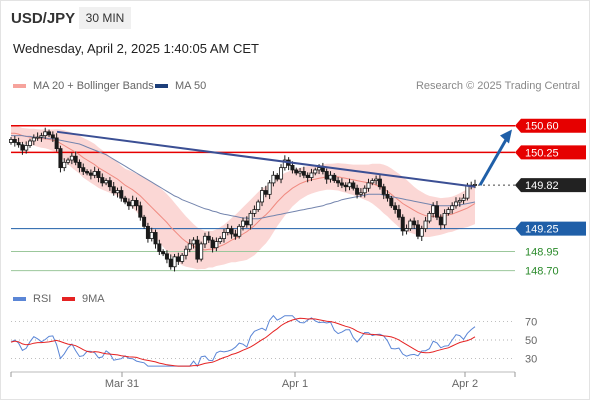 This screenshot has height=400, width=590. Describe the element at coordinates (180, 86) in the screenshot. I see `legend-ma50: MA 50` at that location.